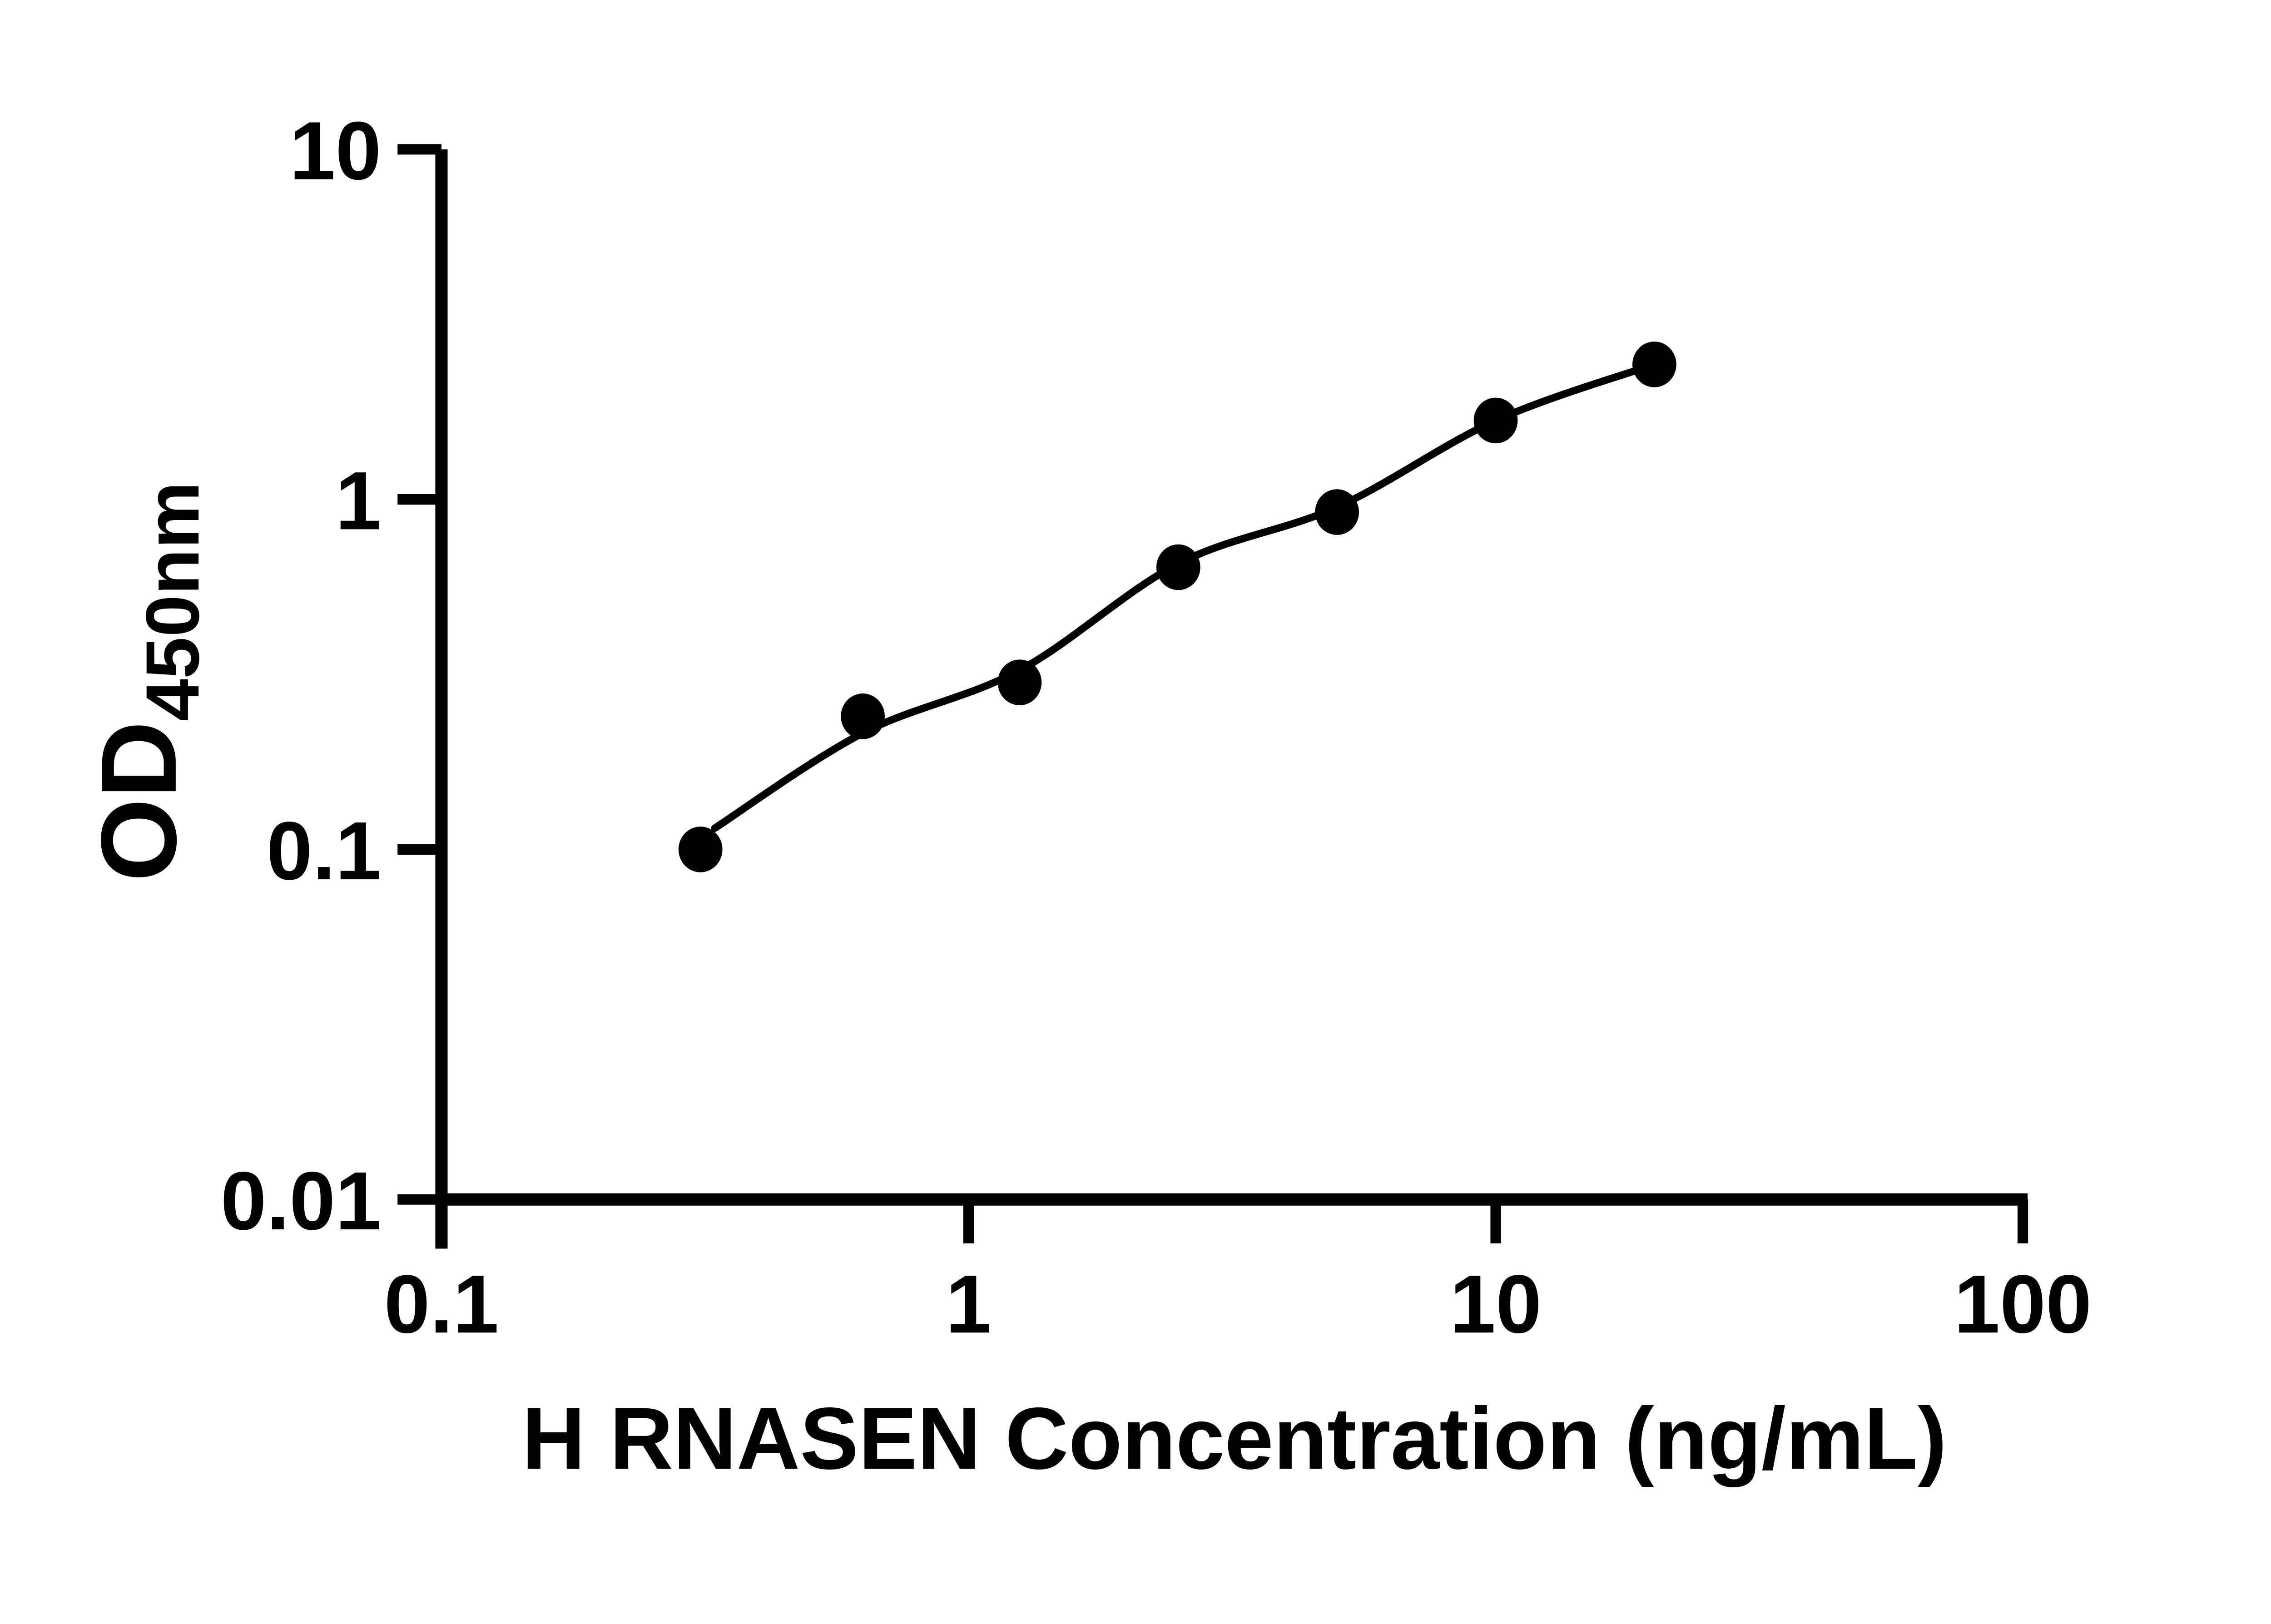  Describe the element at coordinates (969, 1304) in the screenshot. I see `x-tick-label: 1` at that location.